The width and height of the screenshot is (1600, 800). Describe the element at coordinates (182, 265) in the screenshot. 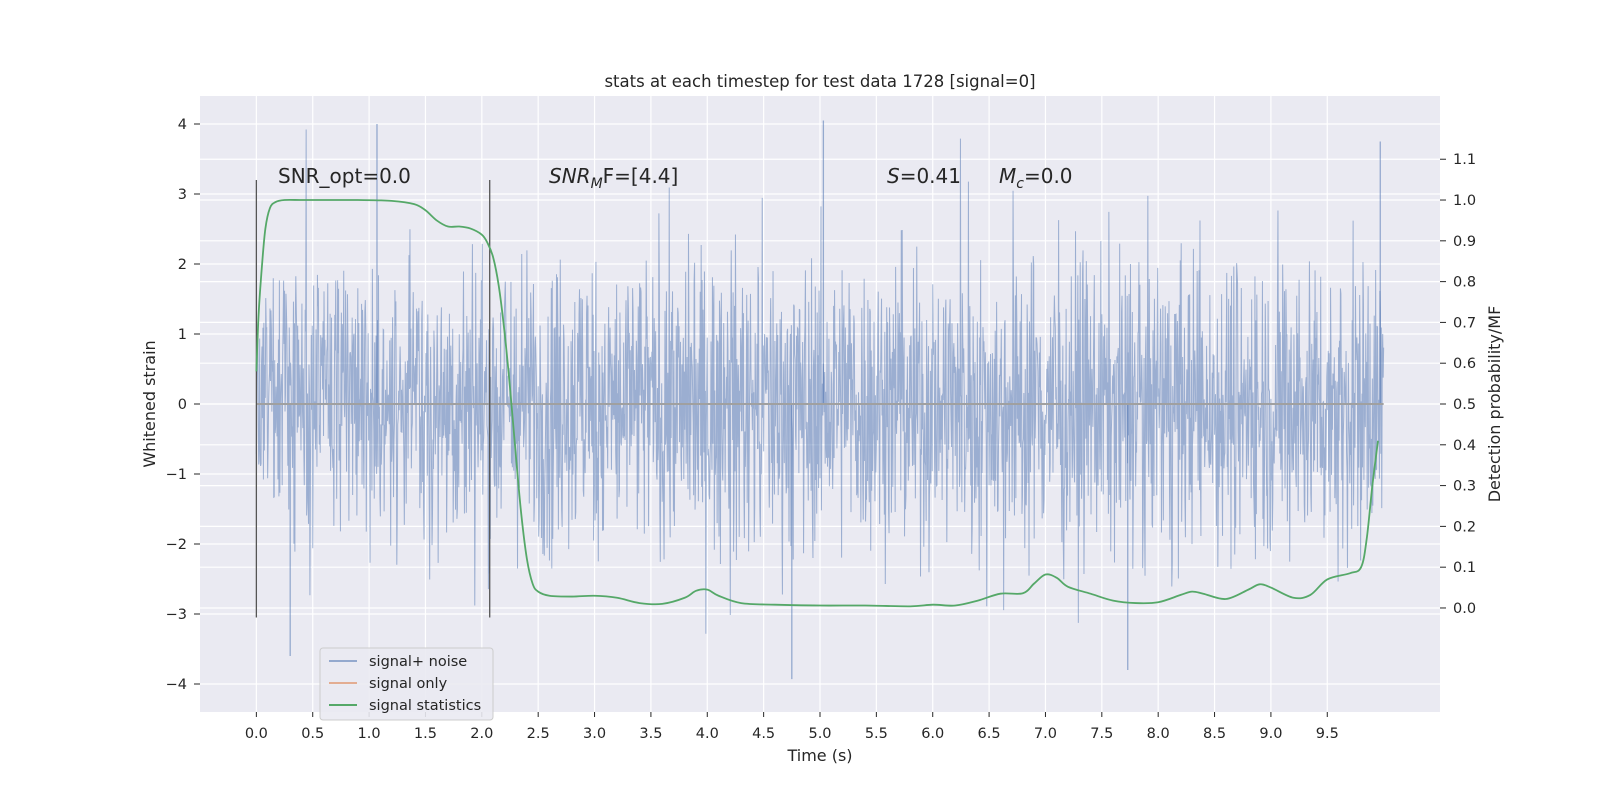

I see `y-left-tick-label: 2` at that location.